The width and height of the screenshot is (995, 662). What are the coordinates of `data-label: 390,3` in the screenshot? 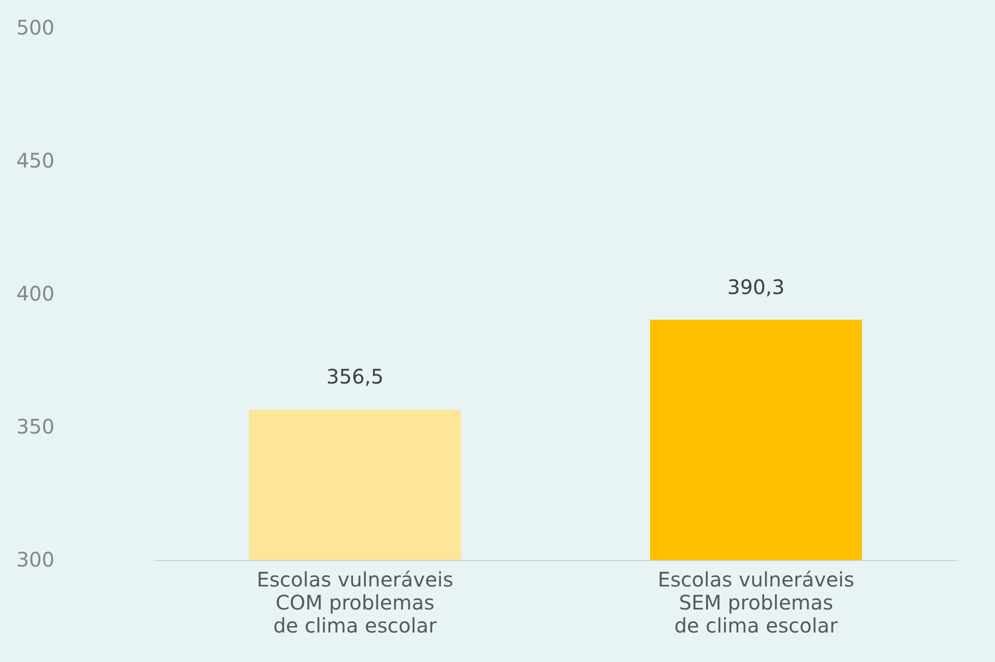 It's located at (756, 286).